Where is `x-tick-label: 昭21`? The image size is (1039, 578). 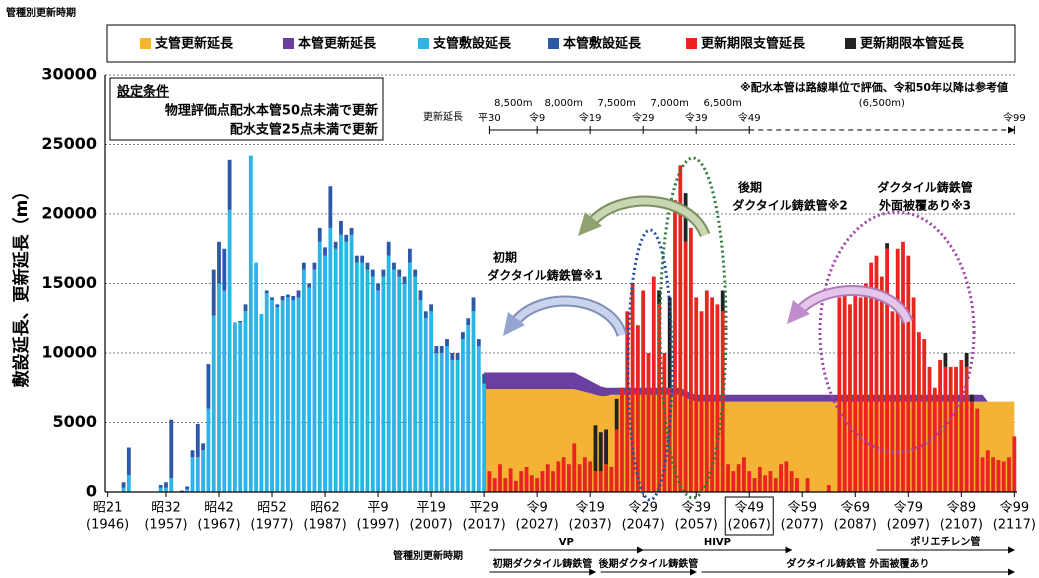
x-tick-label: 昭21 is located at coordinates (108, 508).